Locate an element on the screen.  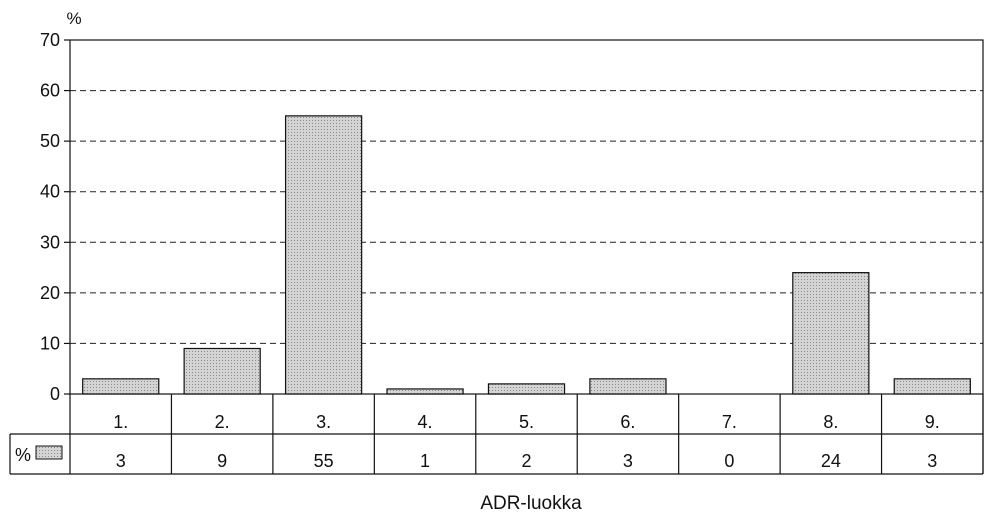
legend-swatch is located at coordinates (49, 452).